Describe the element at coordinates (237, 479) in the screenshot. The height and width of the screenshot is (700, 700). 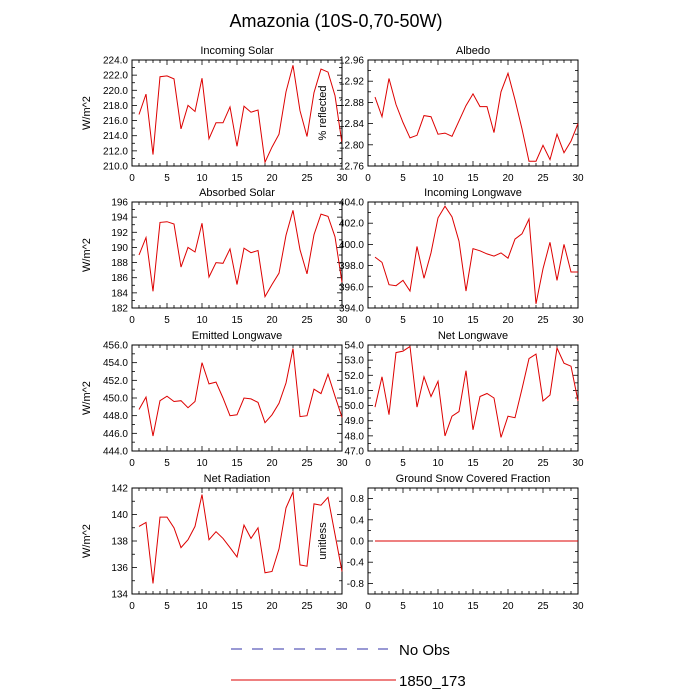
I see `panel-title: Net Radiation` at that location.